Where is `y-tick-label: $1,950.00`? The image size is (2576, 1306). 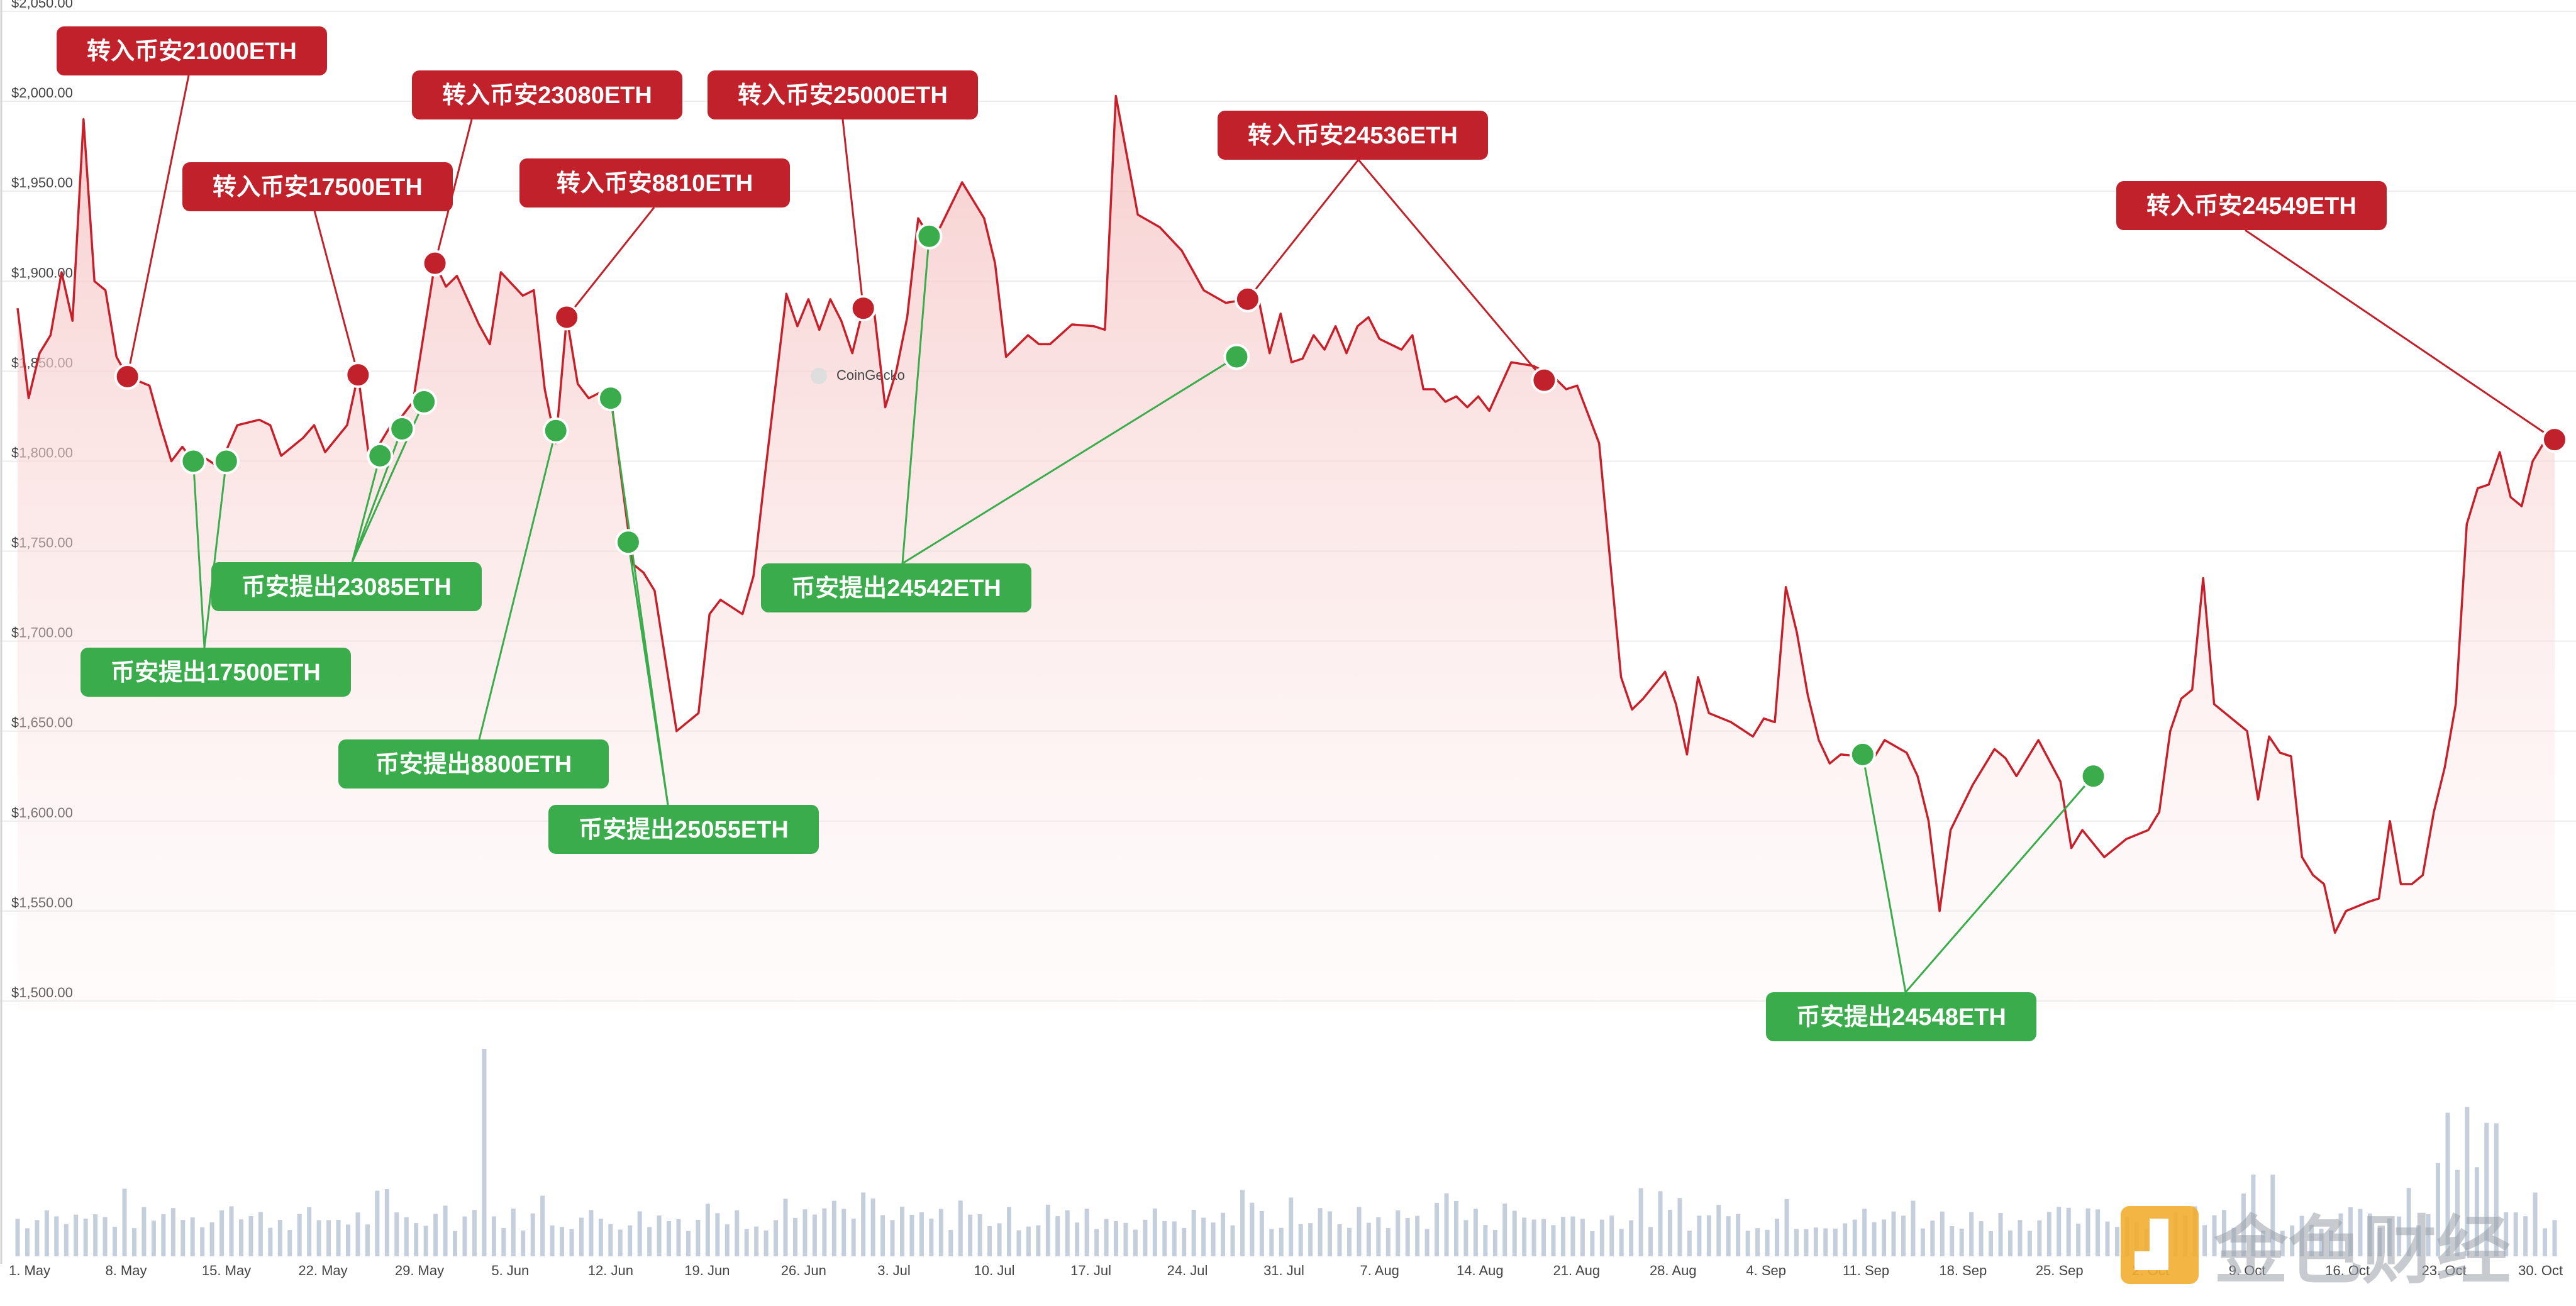
y-tick-label: $1,950.00 is located at coordinates (42, 183).